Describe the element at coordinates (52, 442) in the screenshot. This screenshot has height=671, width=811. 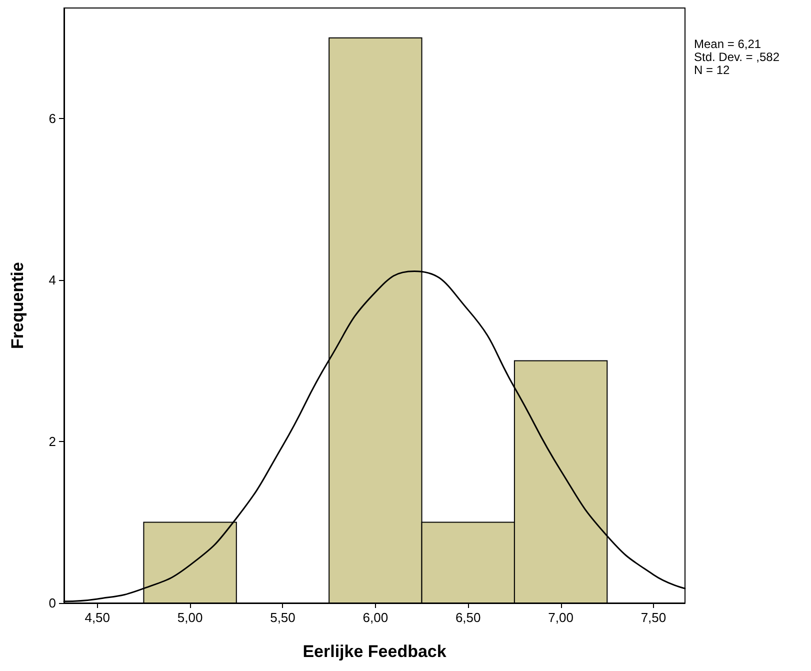
I see `y-tick-label: 2` at that location.